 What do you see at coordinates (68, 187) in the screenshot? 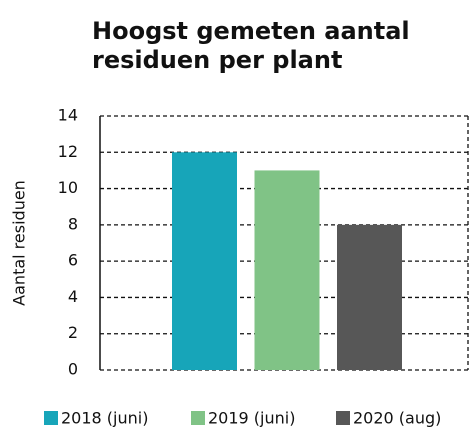
I see `y-tick-label: 10` at bounding box center [68, 187].